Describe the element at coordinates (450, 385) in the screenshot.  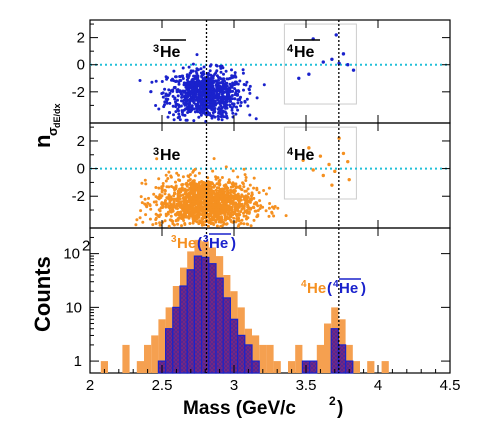
I see `xtick-label: 4.5` at that location.